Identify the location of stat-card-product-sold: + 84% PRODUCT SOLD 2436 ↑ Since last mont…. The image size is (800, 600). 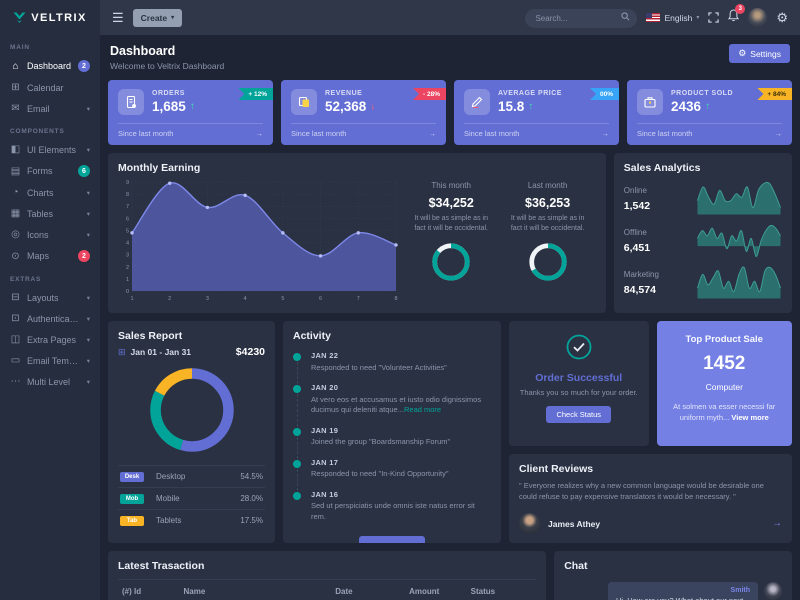
(709, 112).